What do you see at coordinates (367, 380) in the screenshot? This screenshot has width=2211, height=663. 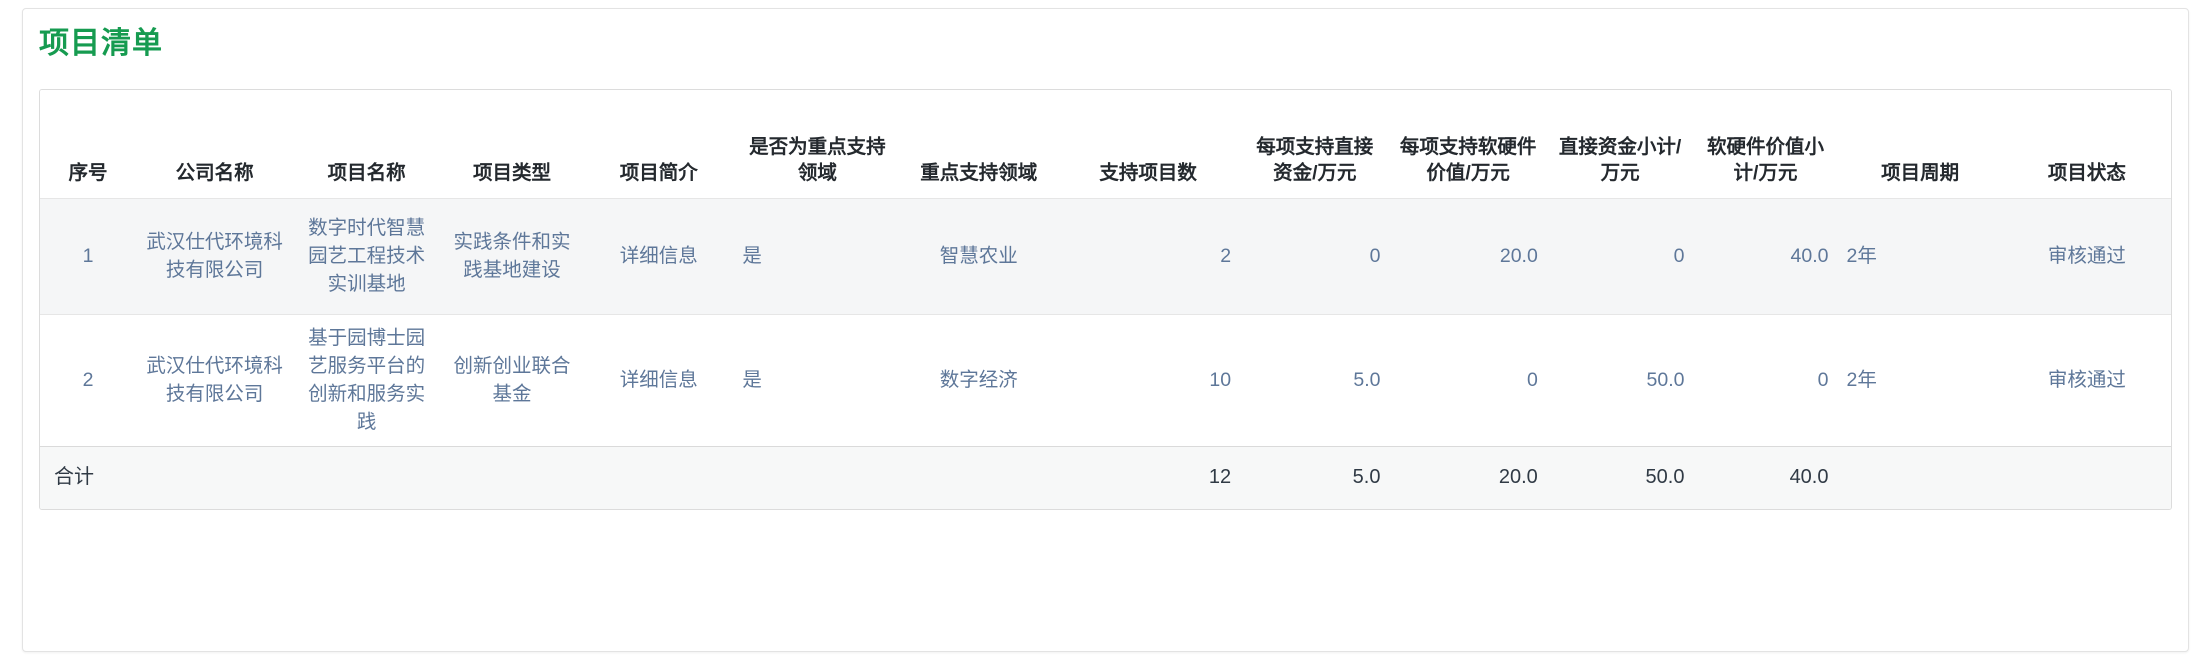 I see `cell-project: 基于园博士园艺服务平台的创新和服务实践` at bounding box center [367, 380].